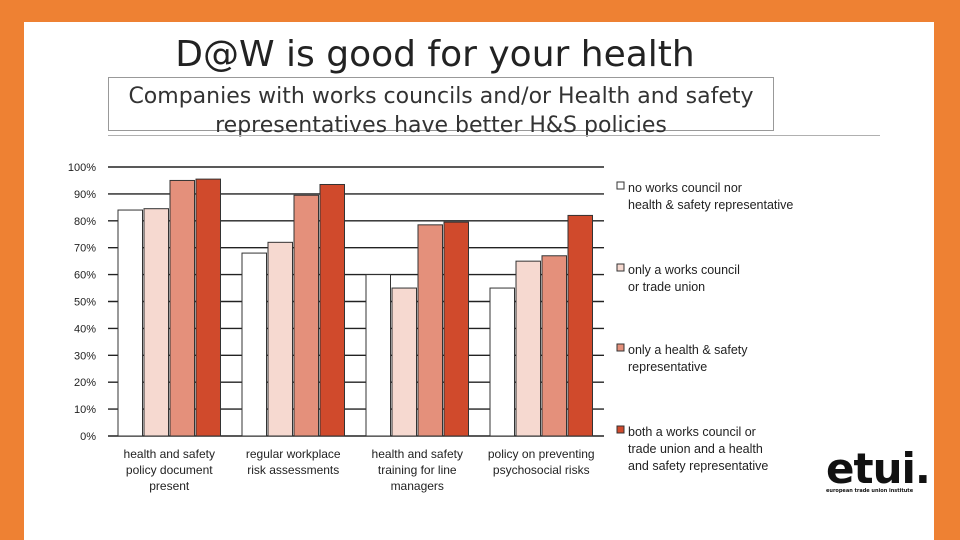 This screenshot has height=540, width=960. Describe the element at coordinates (666, 287) in the screenshot. I see `legend-label: or trade union` at that location.